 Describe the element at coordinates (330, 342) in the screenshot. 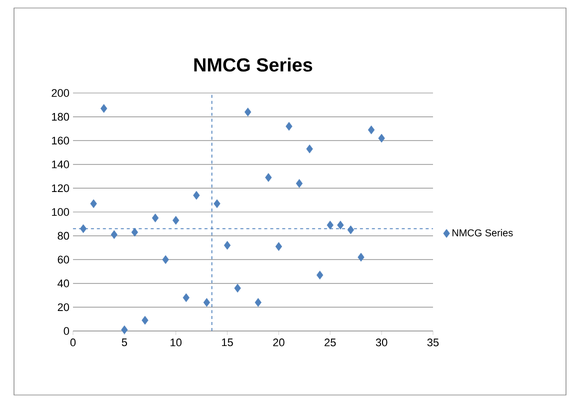

I see `x-tick-label: 25` at that location.